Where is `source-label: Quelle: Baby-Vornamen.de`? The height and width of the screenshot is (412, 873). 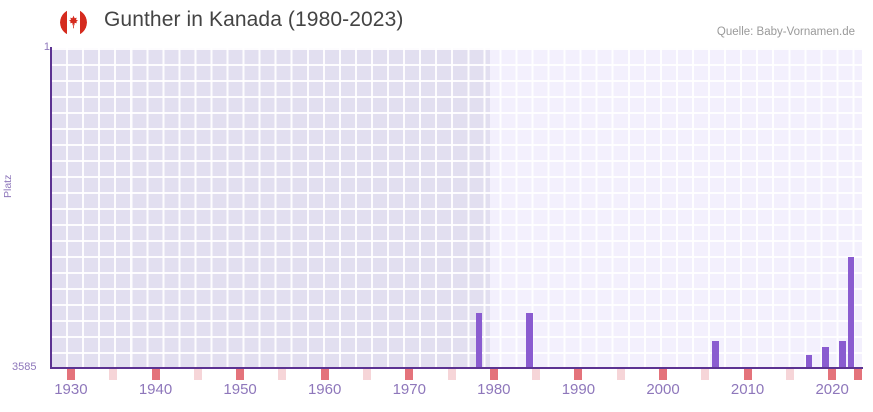 source-label: Quelle: Baby-Vornamen.de is located at coordinates (785, 32).